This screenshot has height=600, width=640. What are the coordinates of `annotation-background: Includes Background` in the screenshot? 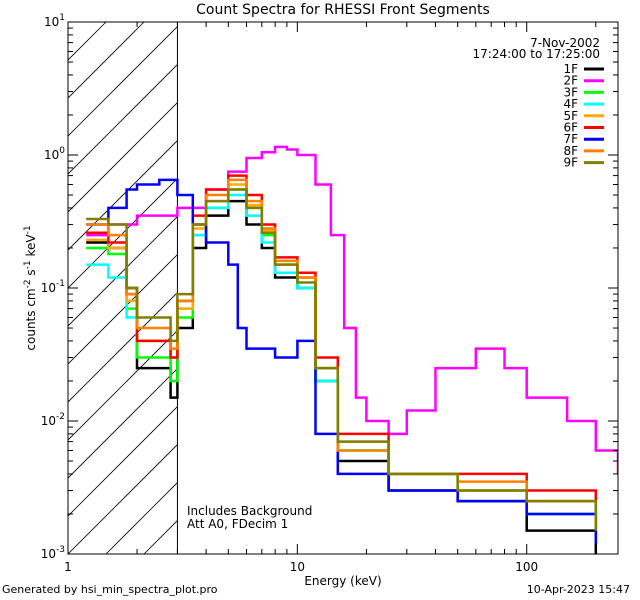 It's located at (249, 511).